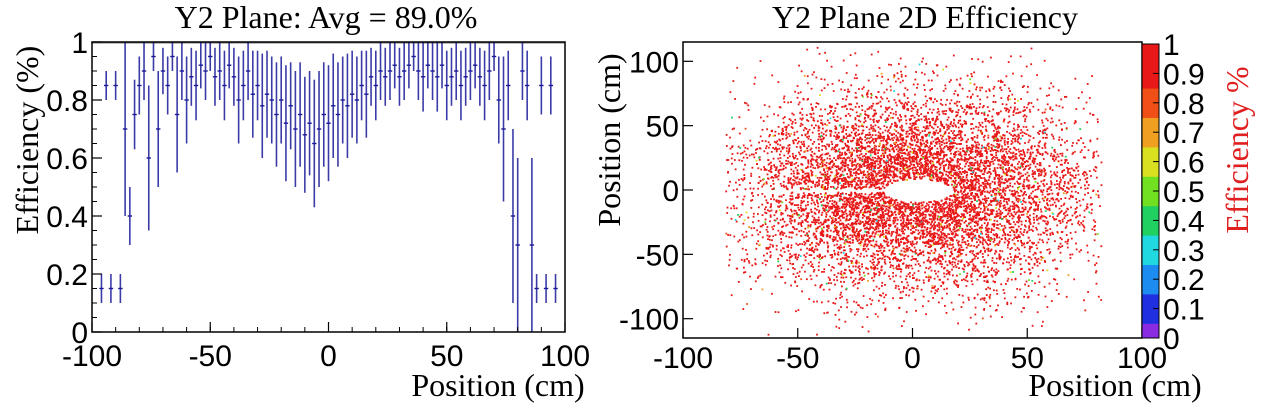 The height and width of the screenshot is (410, 1268). I want to click on right-x-tick-label: 0, so click(912, 358).